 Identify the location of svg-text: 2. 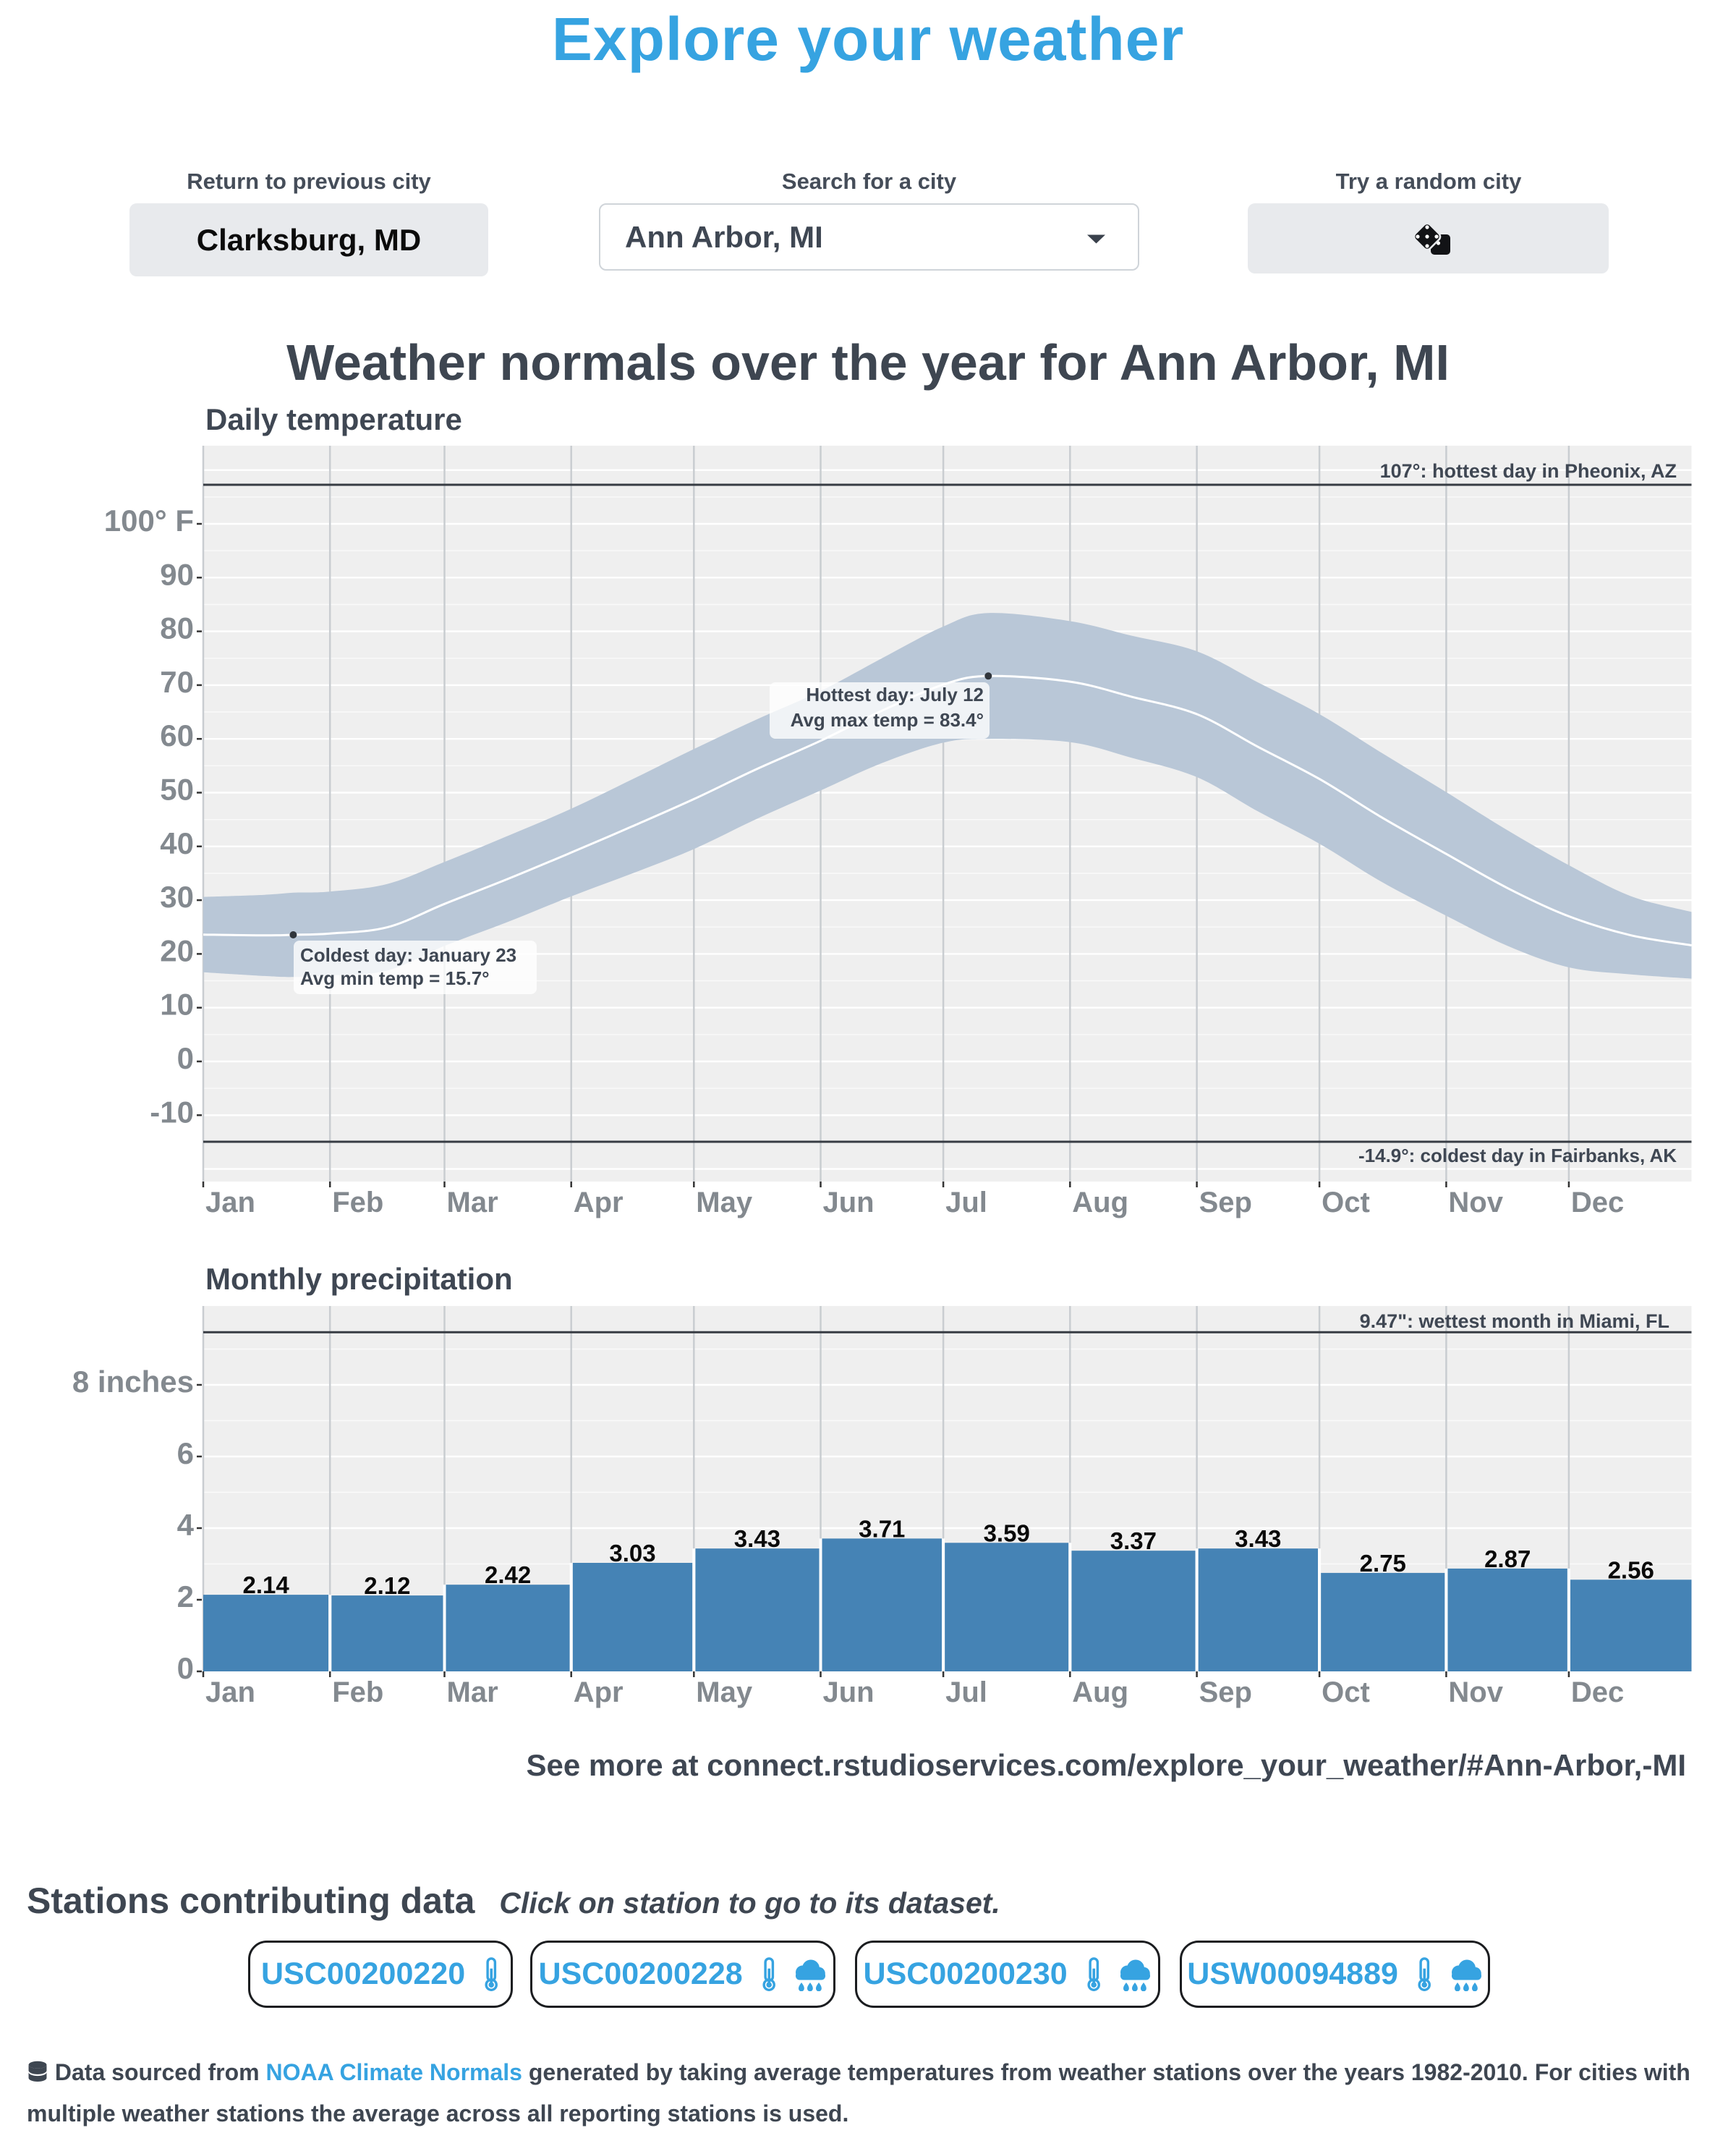
(185, 1596).